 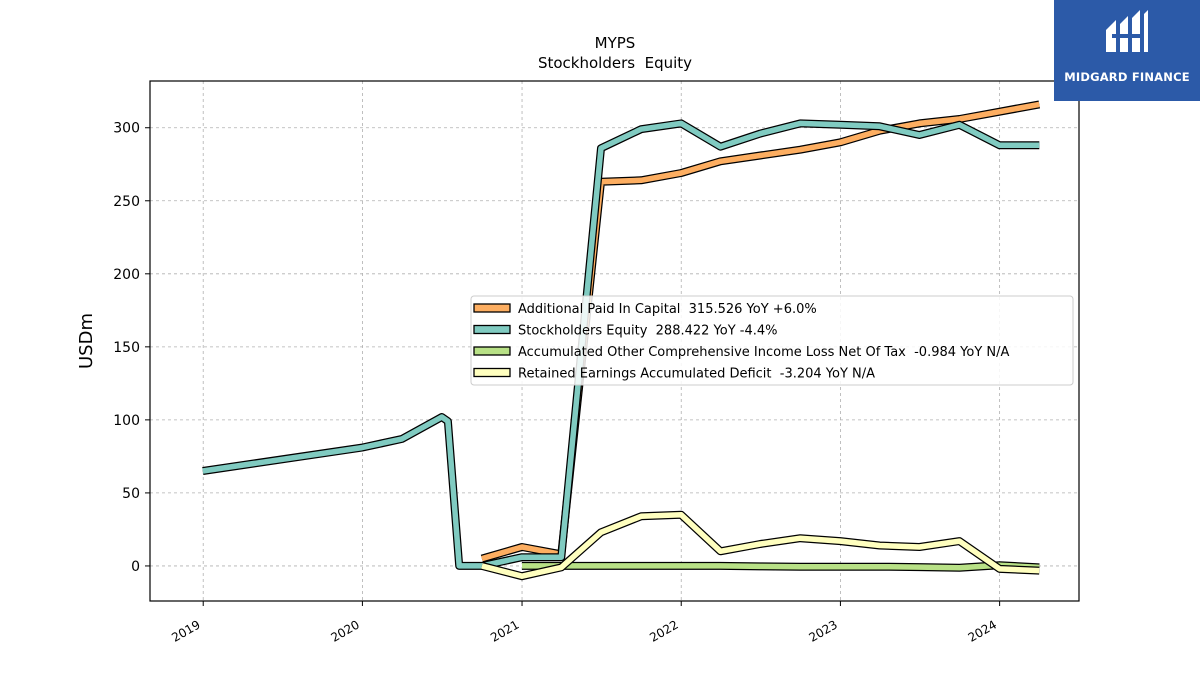 I want to click on y-axis-label: USDm, so click(x=86, y=341).